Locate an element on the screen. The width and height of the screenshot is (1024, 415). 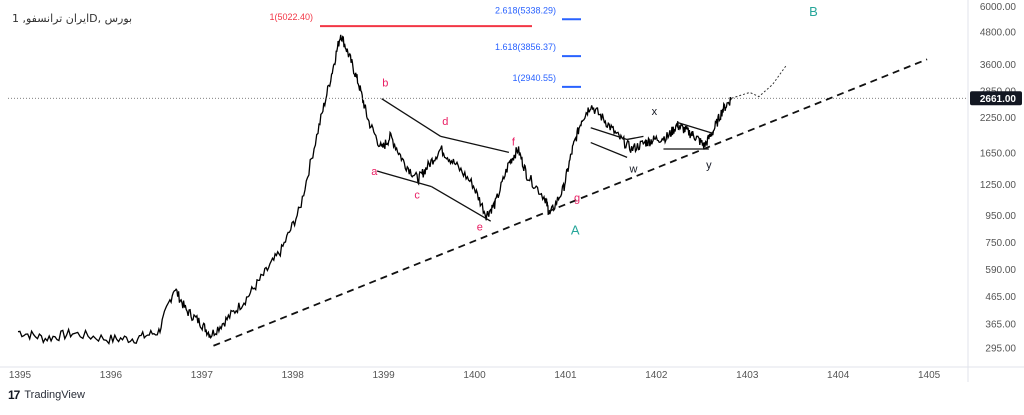
x-tick-label: 1401 is located at coordinates (565, 375).